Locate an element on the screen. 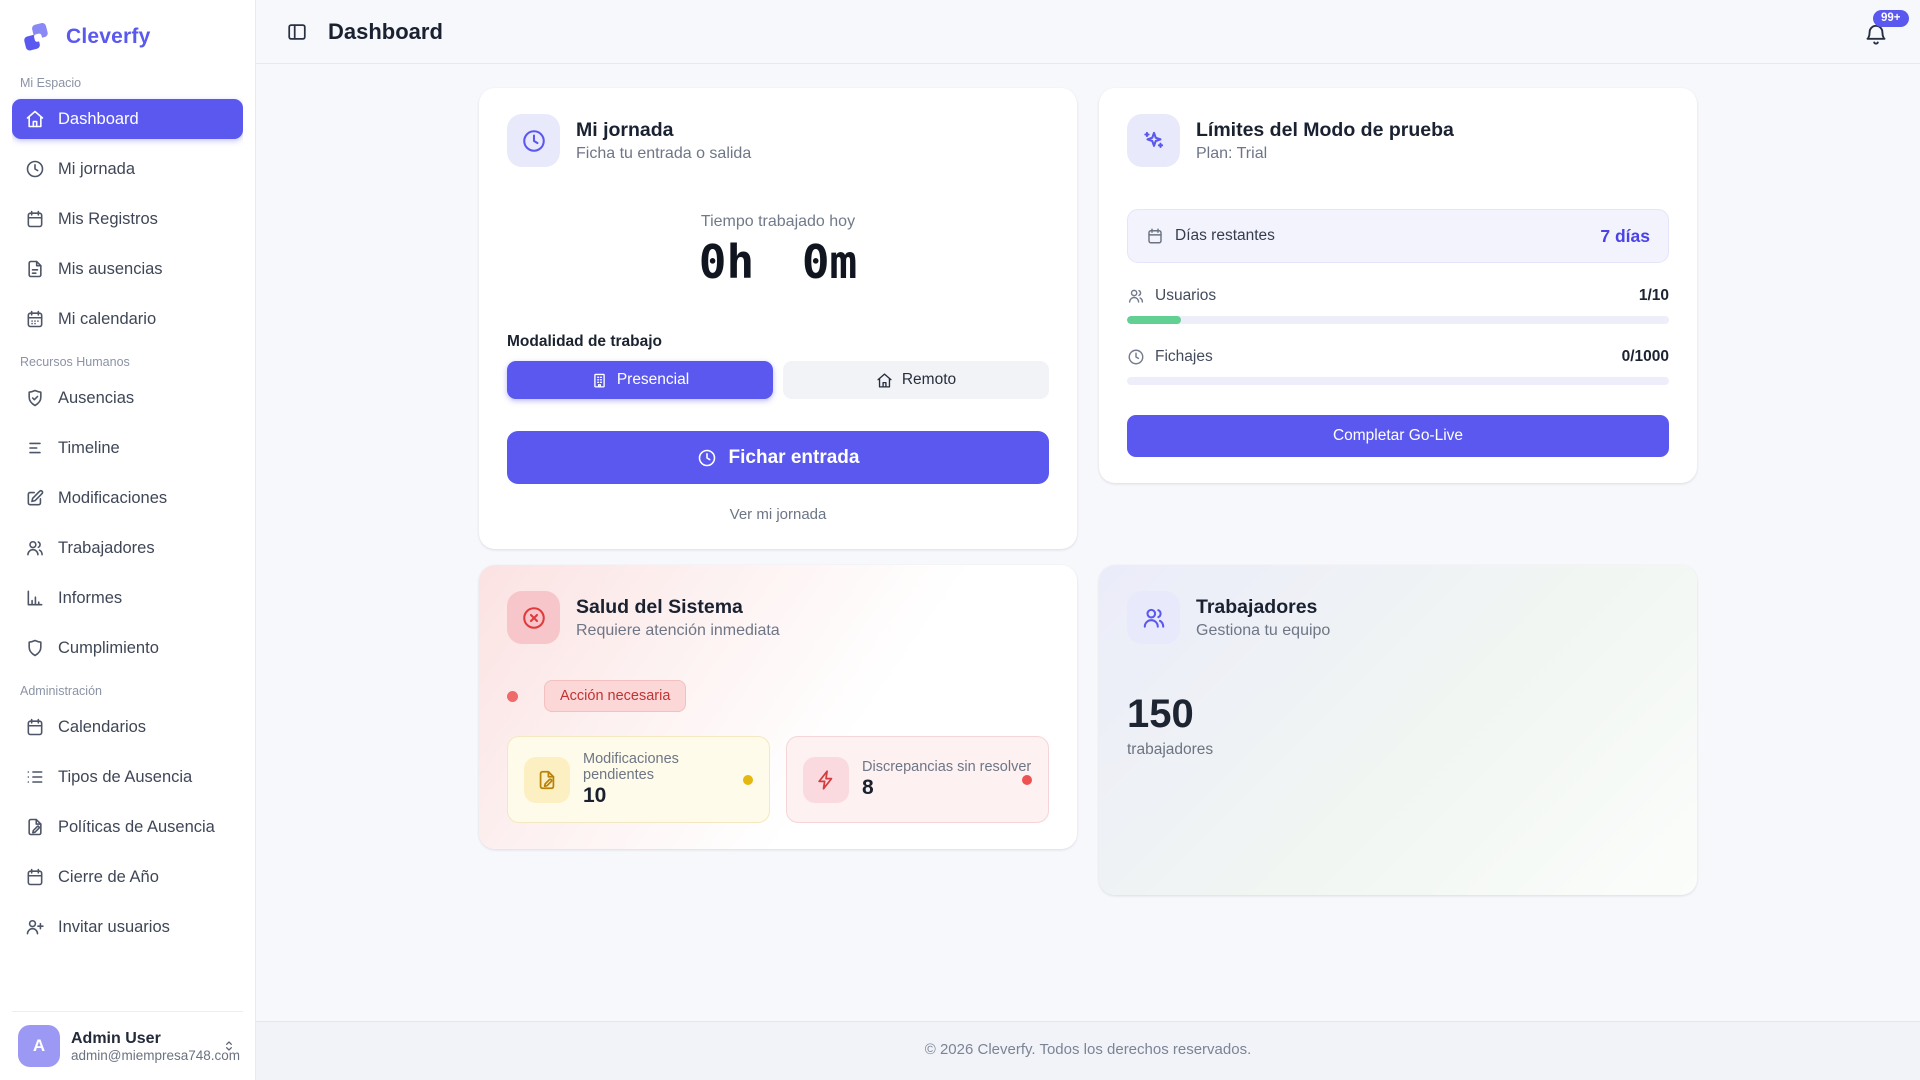  panel-left-icon is located at coordinates (297, 32).